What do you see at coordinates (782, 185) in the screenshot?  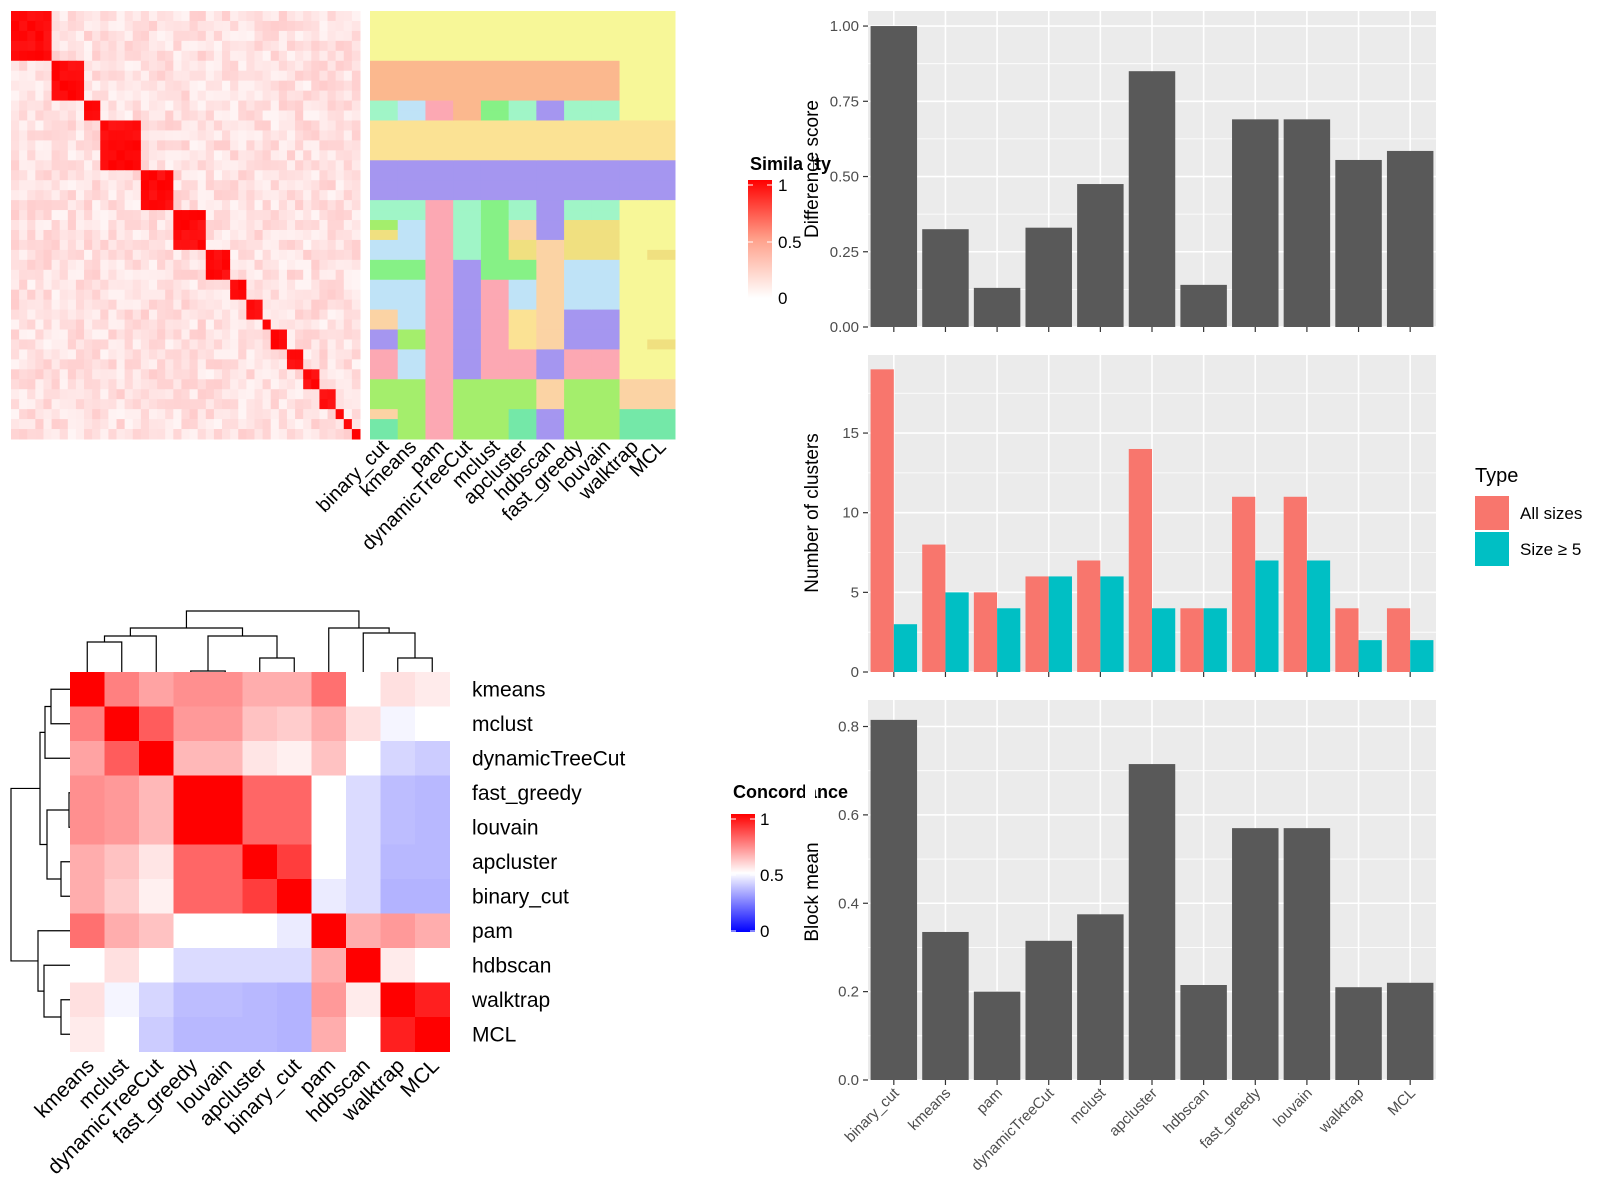 I see `similarity-tick-label: 1` at bounding box center [782, 185].